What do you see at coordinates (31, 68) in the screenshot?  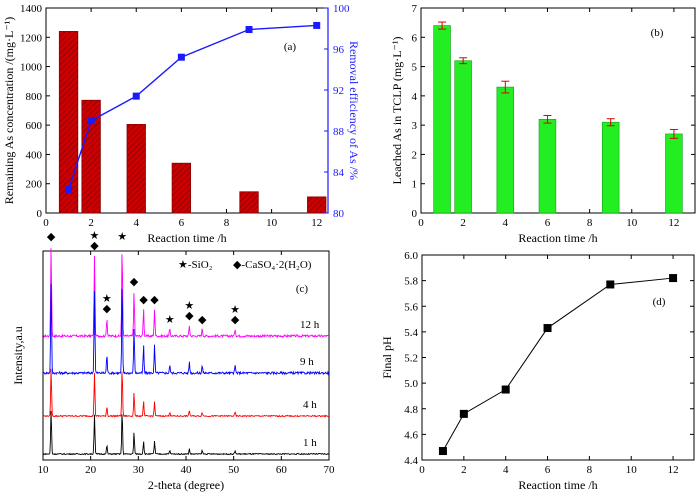 I see `y-tick-label: 1000` at bounding box center [31, 68].